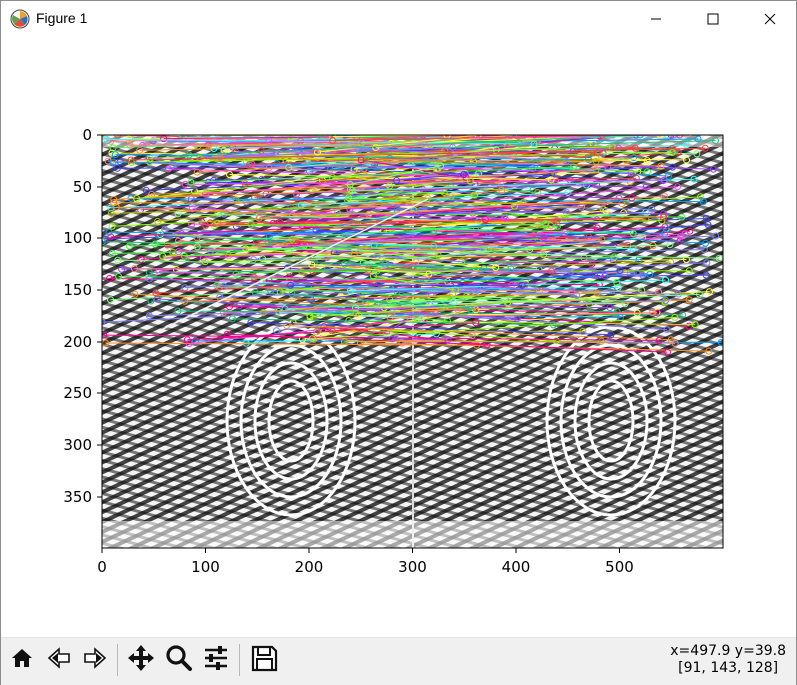 The image size is (797, 685). I want to click on close-button, so click(770, 19).